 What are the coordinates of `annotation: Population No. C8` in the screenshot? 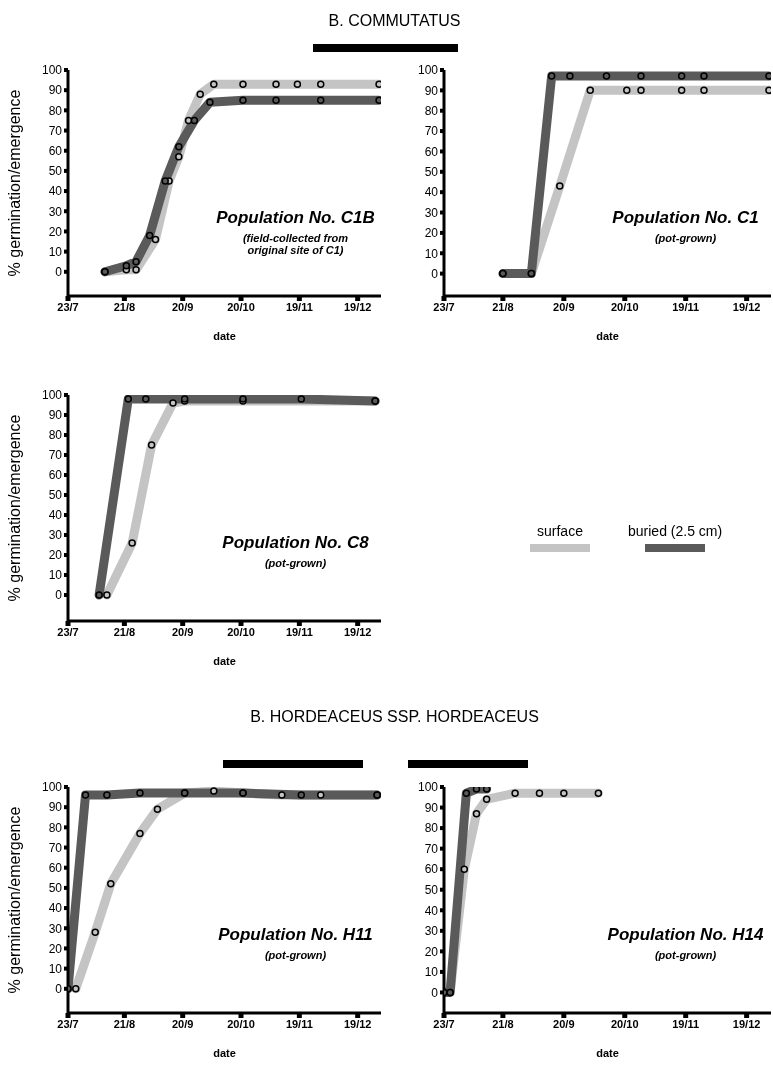 It's located at (295, 543).